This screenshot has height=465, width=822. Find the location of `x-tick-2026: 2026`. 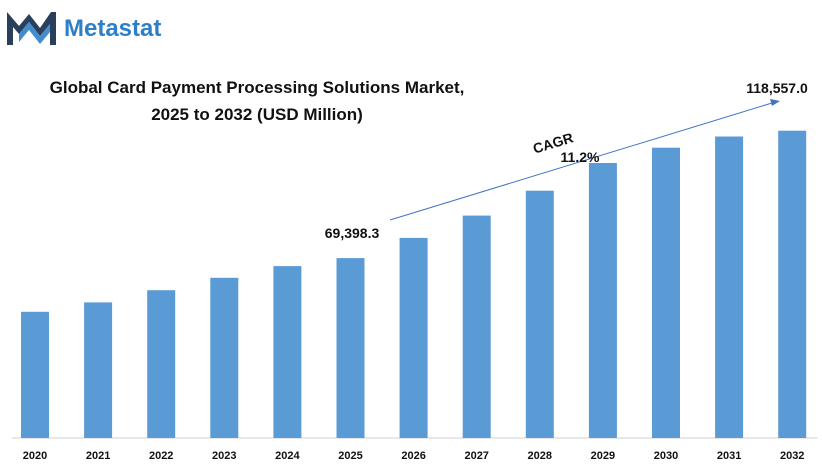

x-tick-2026: 2026 is located at coordinates (413, 456).